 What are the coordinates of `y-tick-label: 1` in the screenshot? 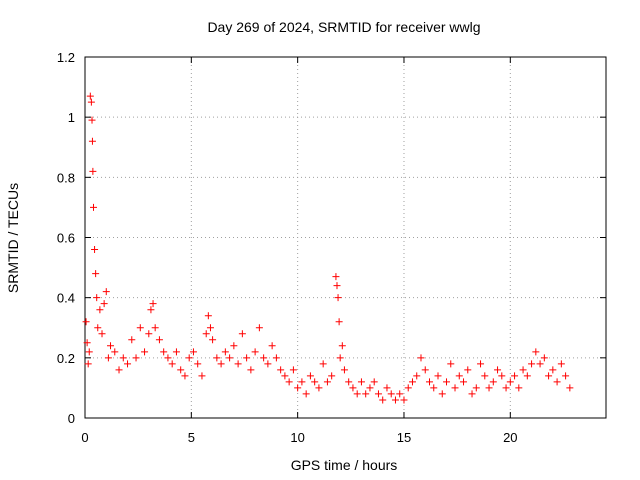 It's located at (71, 117).